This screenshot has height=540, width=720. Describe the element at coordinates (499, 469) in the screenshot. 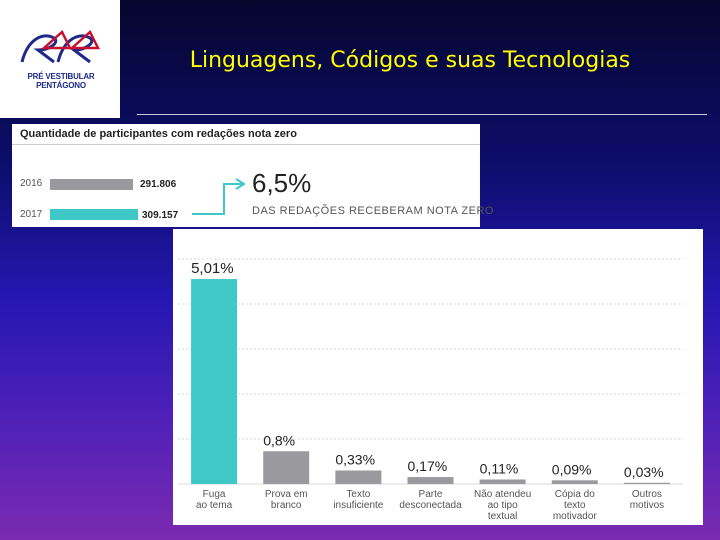

I see `data-label-4: 0,11%` at that location.